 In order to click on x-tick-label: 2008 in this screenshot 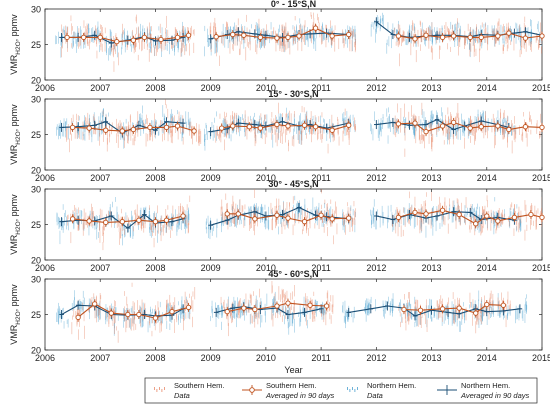, I will do `click(155, 358)`.